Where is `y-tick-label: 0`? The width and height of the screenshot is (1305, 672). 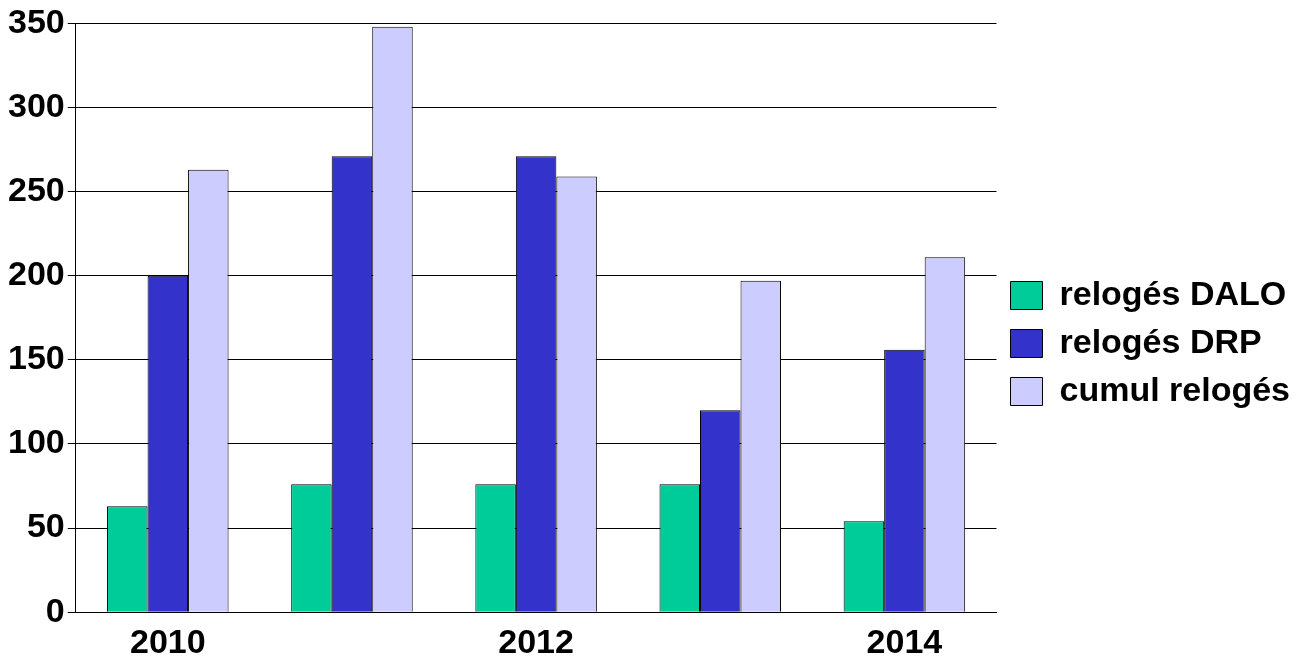 y-tick-label: 0 is located at coordinates (55, 609).